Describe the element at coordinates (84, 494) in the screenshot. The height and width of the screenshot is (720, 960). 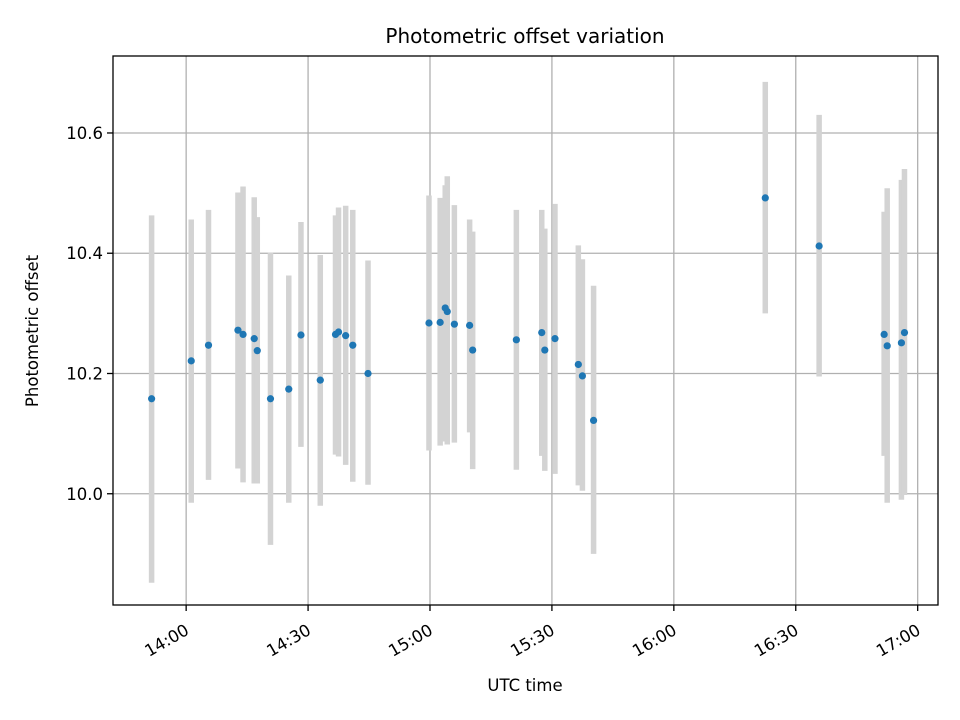
I see `y-tick-label: 10.0` at that location.